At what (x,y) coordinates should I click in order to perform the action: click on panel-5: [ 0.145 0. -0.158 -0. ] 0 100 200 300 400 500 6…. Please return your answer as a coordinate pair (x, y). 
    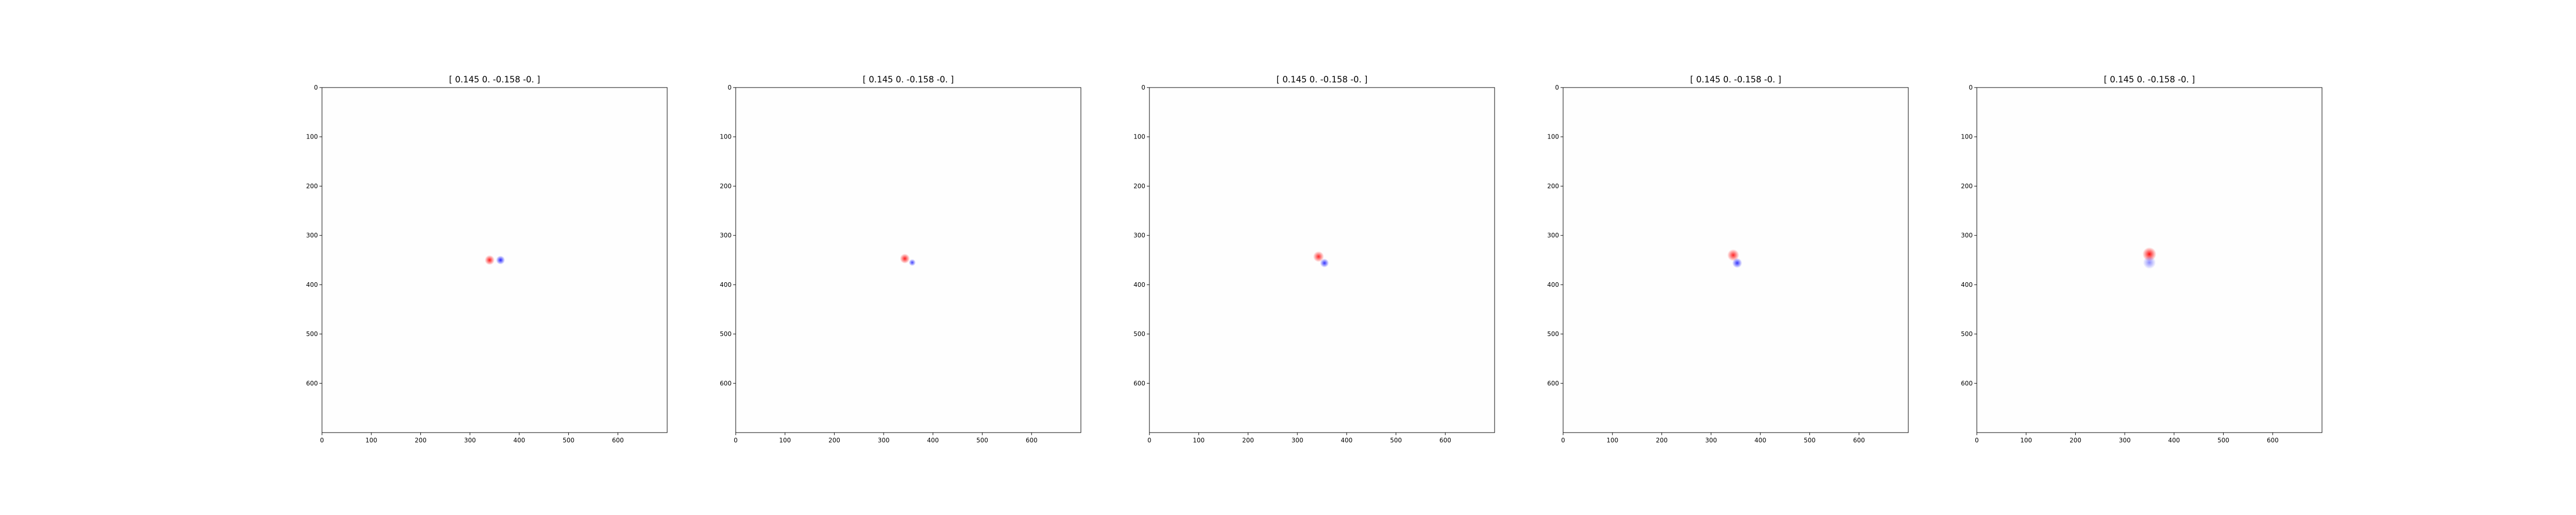
    Looking at the image, I should click on (2142, 259).